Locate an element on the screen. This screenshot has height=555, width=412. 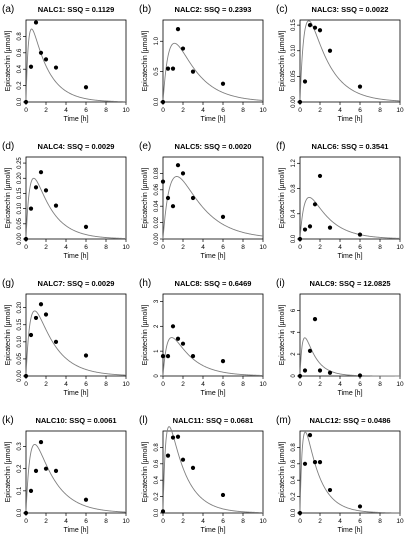
panel-letter: (h) is located at coordinates (145, 283).